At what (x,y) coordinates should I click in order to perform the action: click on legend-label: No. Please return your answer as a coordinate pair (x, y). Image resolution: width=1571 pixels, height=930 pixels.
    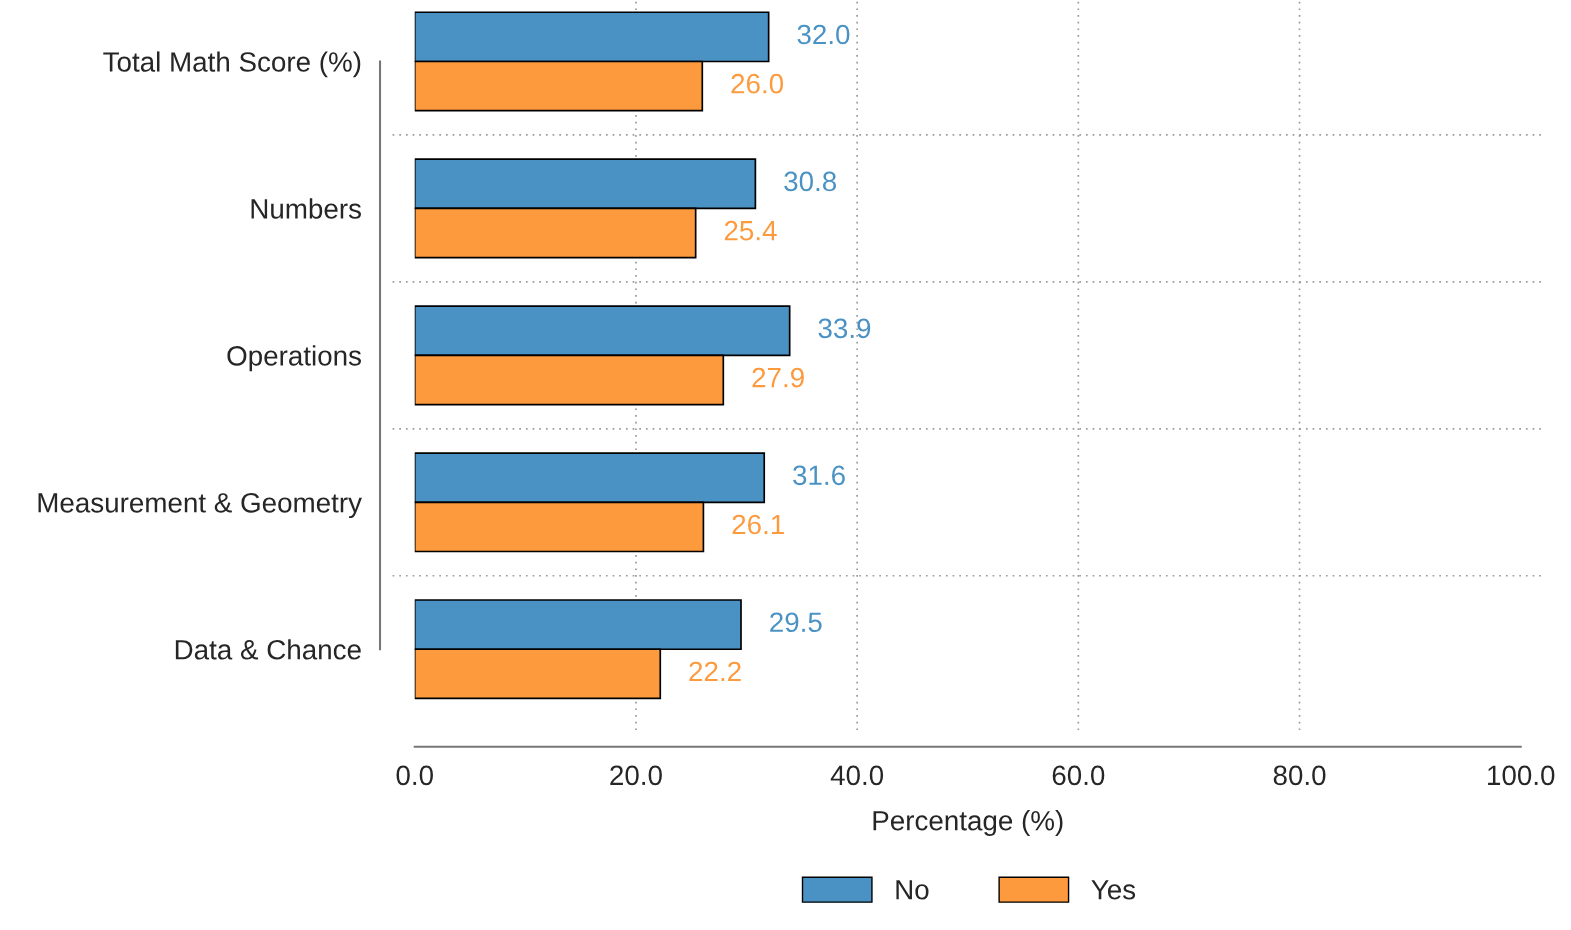
    Looking at the image, I should click on (912, 890).